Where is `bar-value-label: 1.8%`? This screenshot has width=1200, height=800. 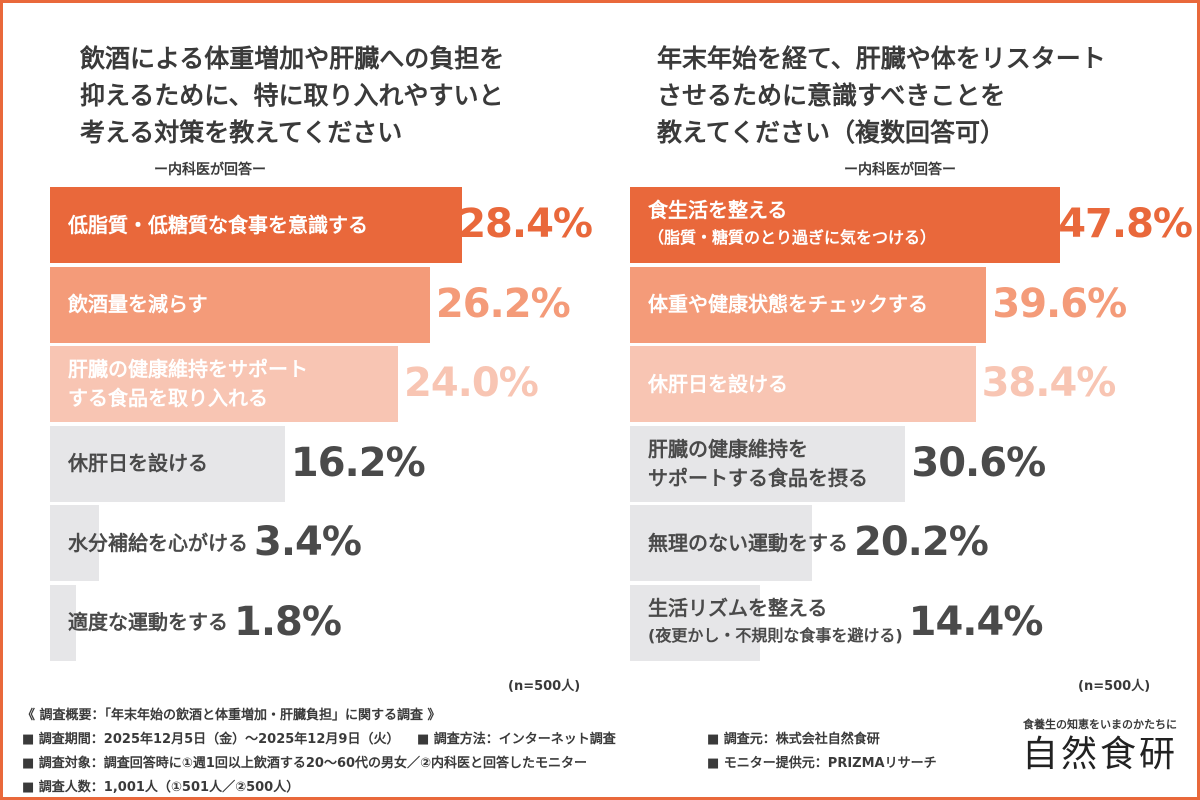 bar-value-label: 1.8% is located at coordinates (288, 621).